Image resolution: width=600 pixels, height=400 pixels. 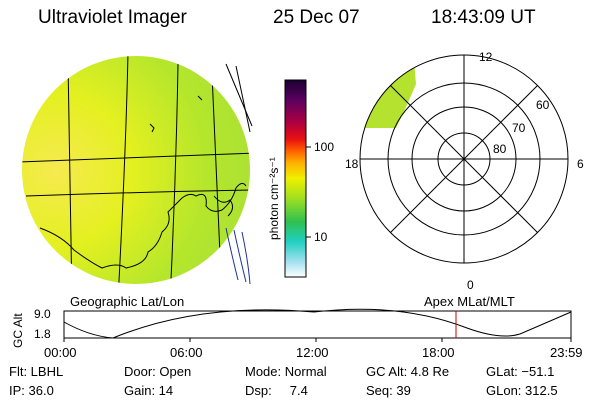 I want to click on altitude-frame, so click(x=317, y=324).